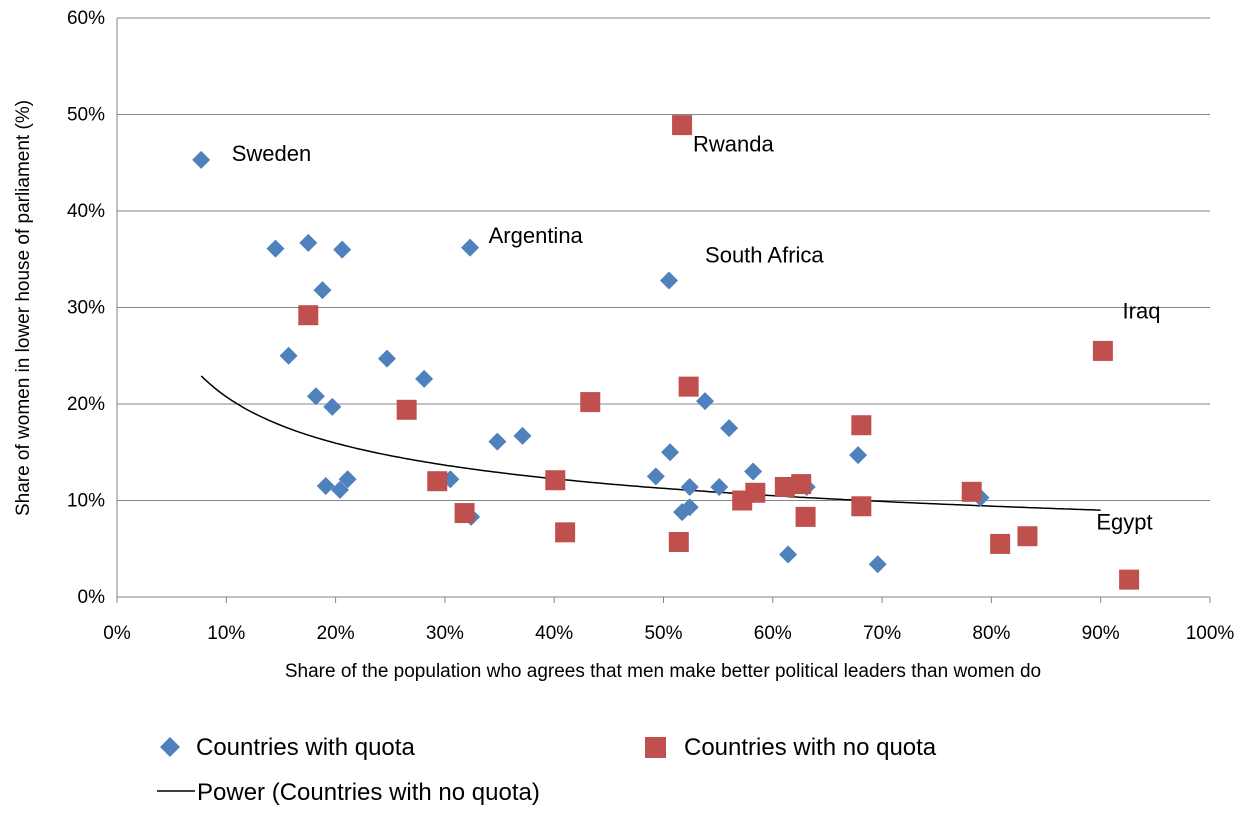  What do you see at coordinates (991, 633) in the screenshot?
I see `x-tick-label: 80%` at bounding box center [991, 633].